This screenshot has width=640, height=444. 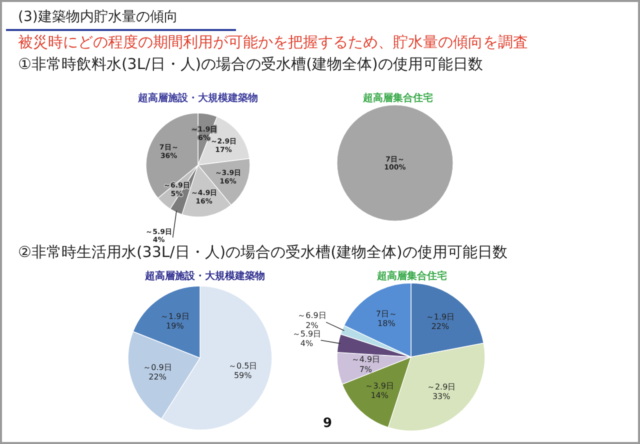 I want to click on slice-label: ～3.9日, so click(x=379, y=385).